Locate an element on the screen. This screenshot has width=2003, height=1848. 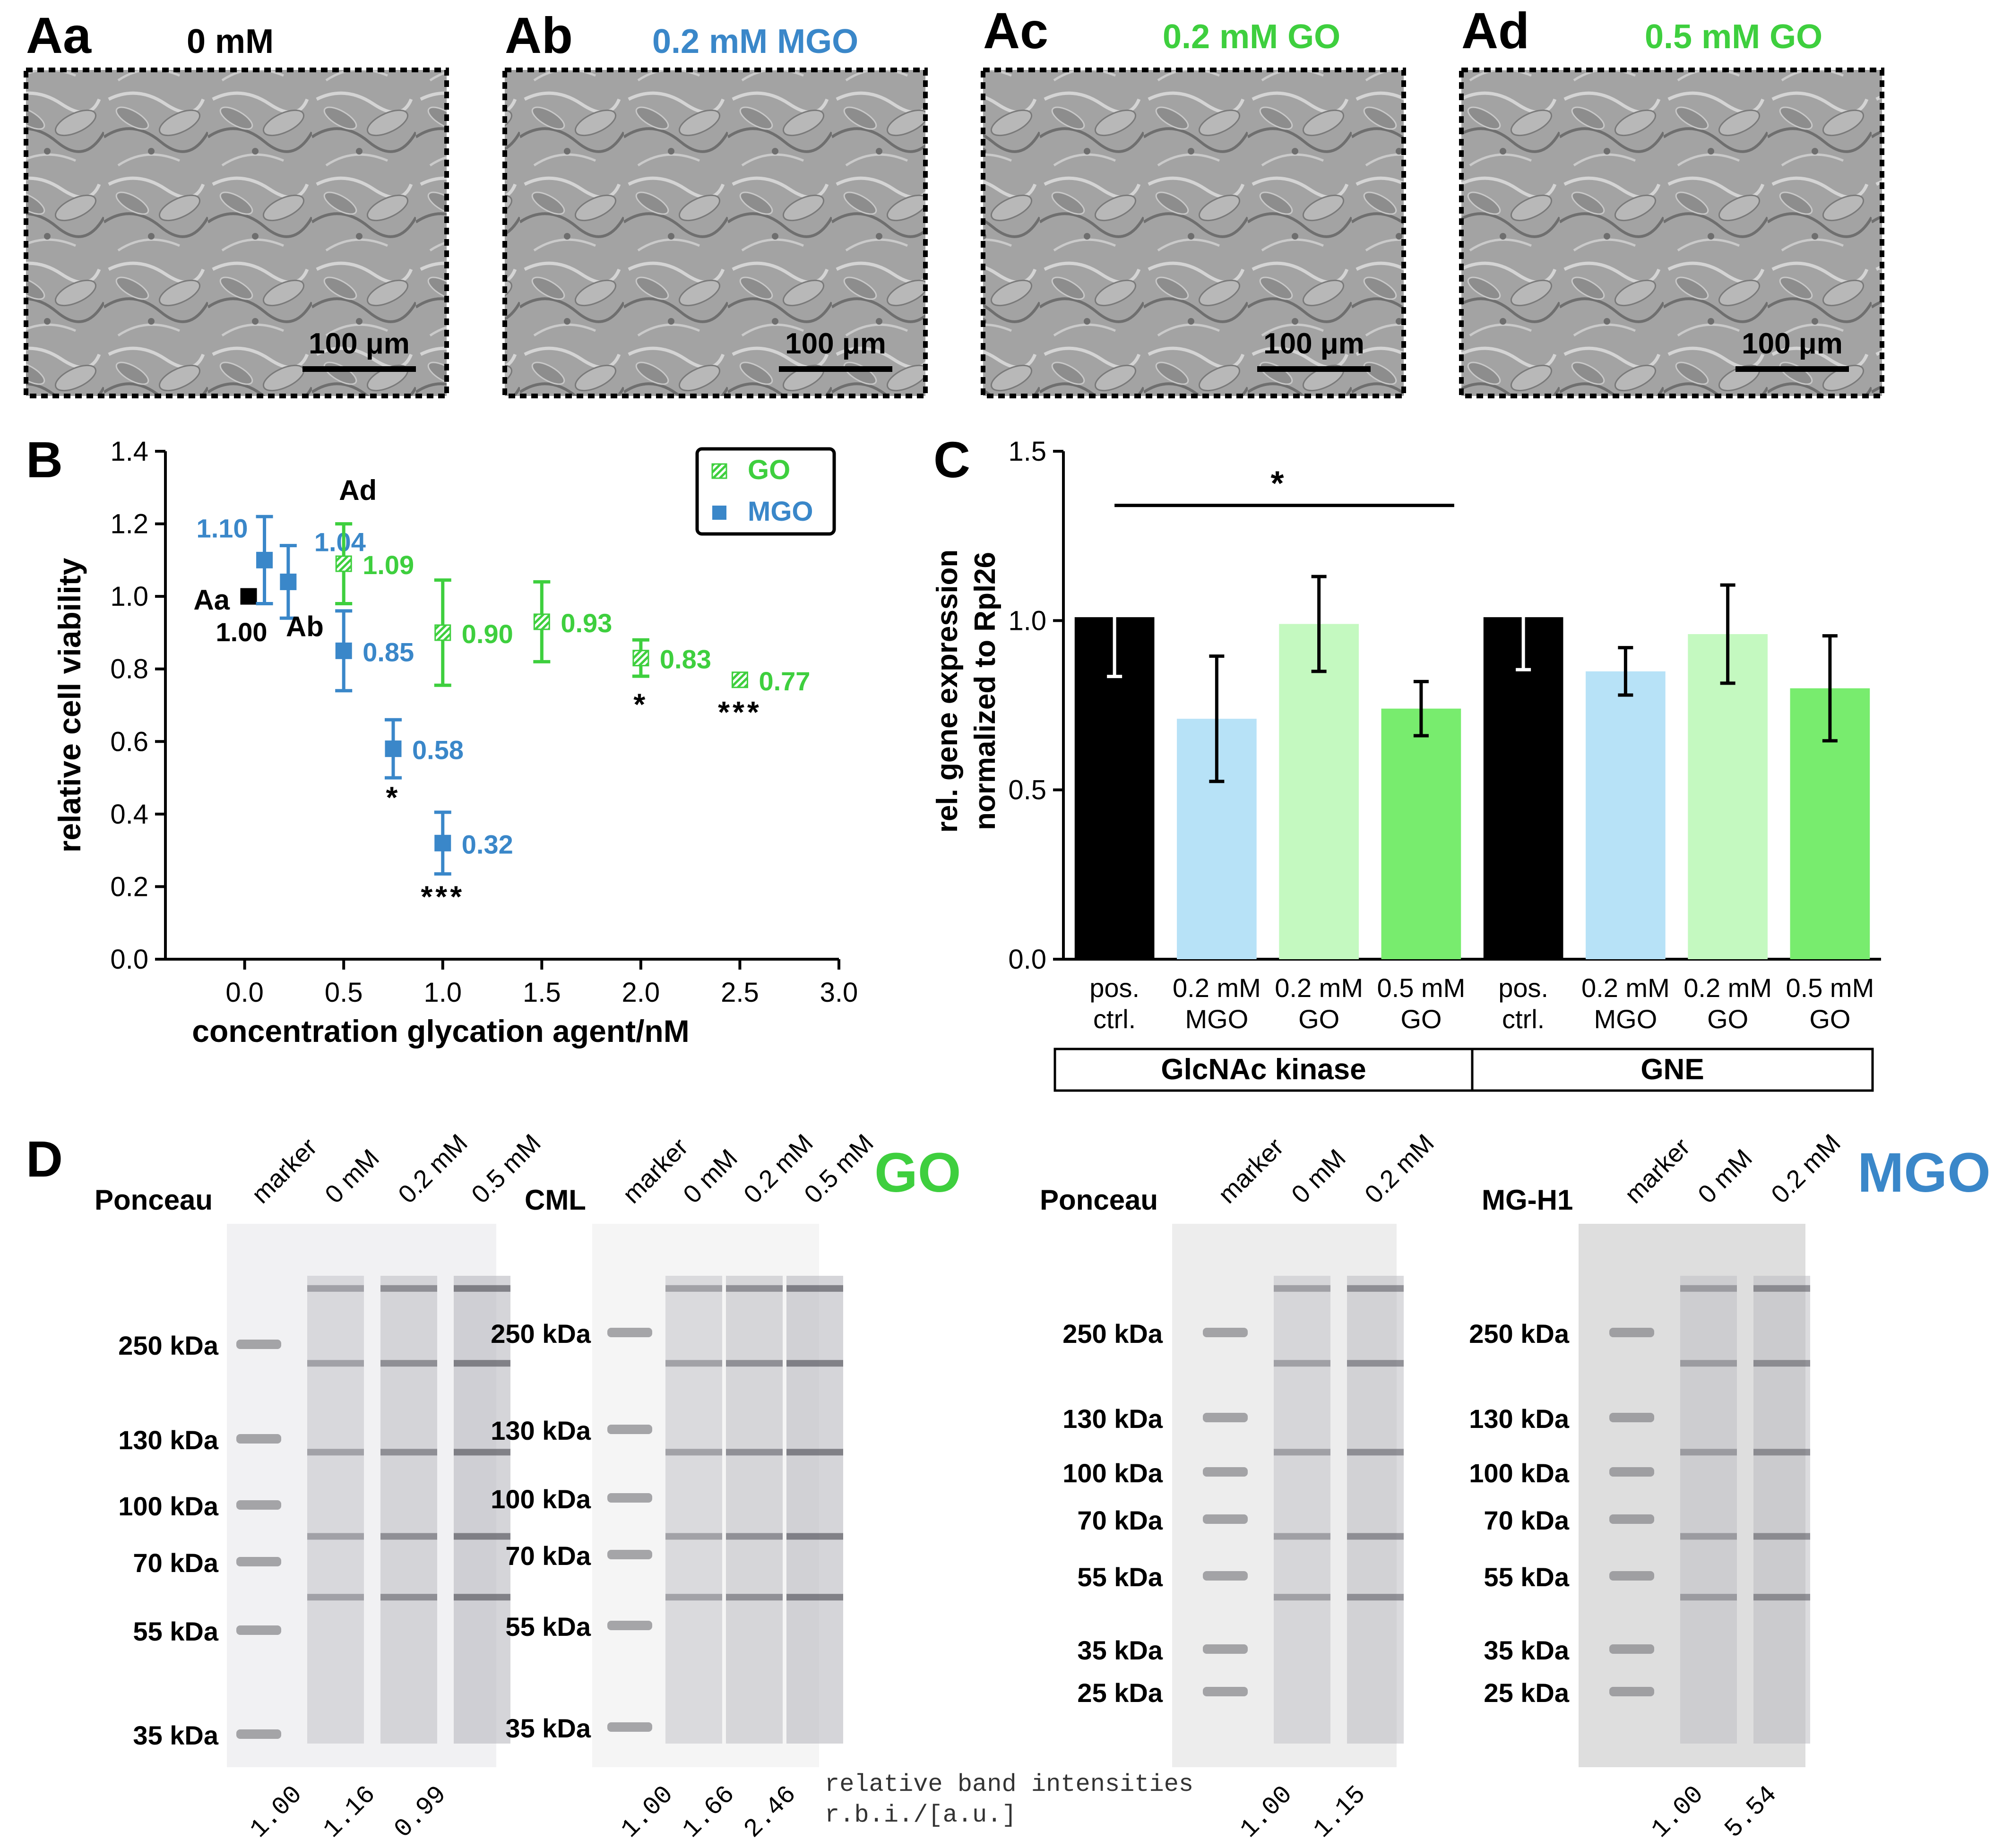
blot-title: CML is located at coordinates (556, 1200).